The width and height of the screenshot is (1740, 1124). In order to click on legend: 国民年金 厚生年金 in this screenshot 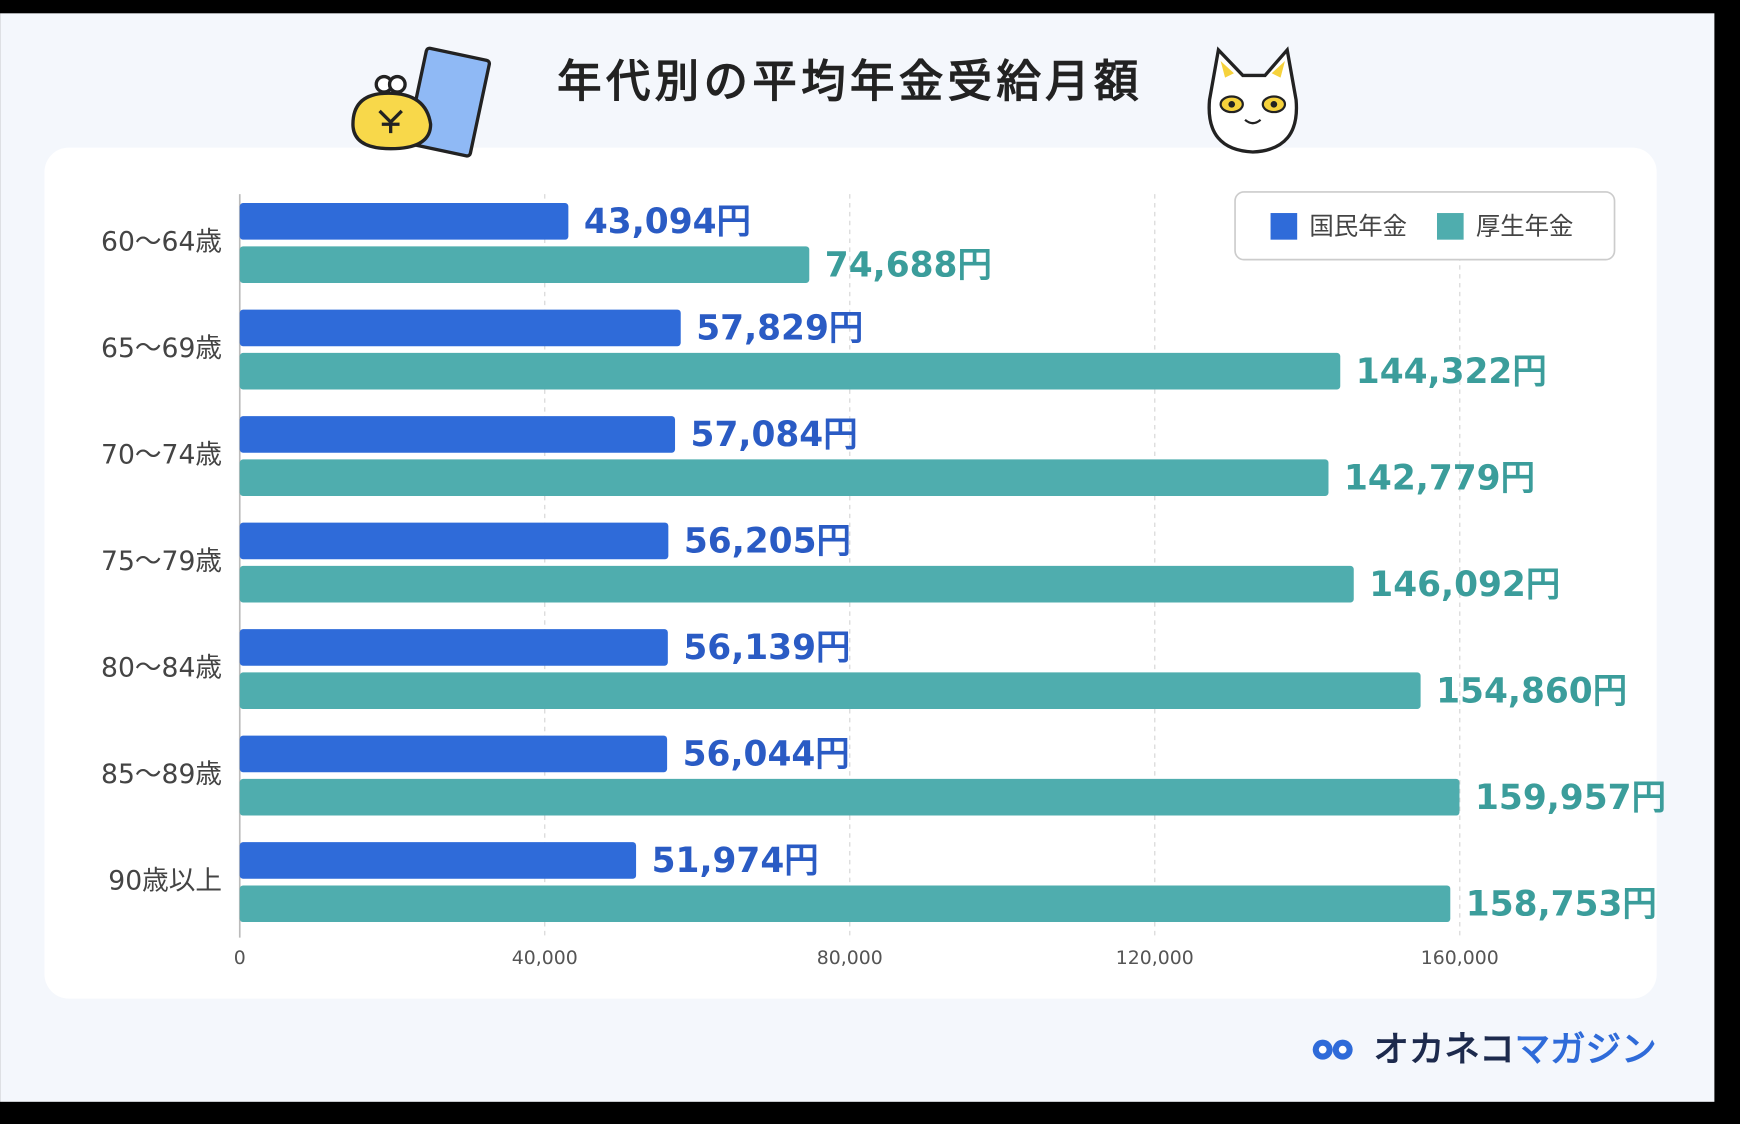, I will do `click(1425, 226)`.